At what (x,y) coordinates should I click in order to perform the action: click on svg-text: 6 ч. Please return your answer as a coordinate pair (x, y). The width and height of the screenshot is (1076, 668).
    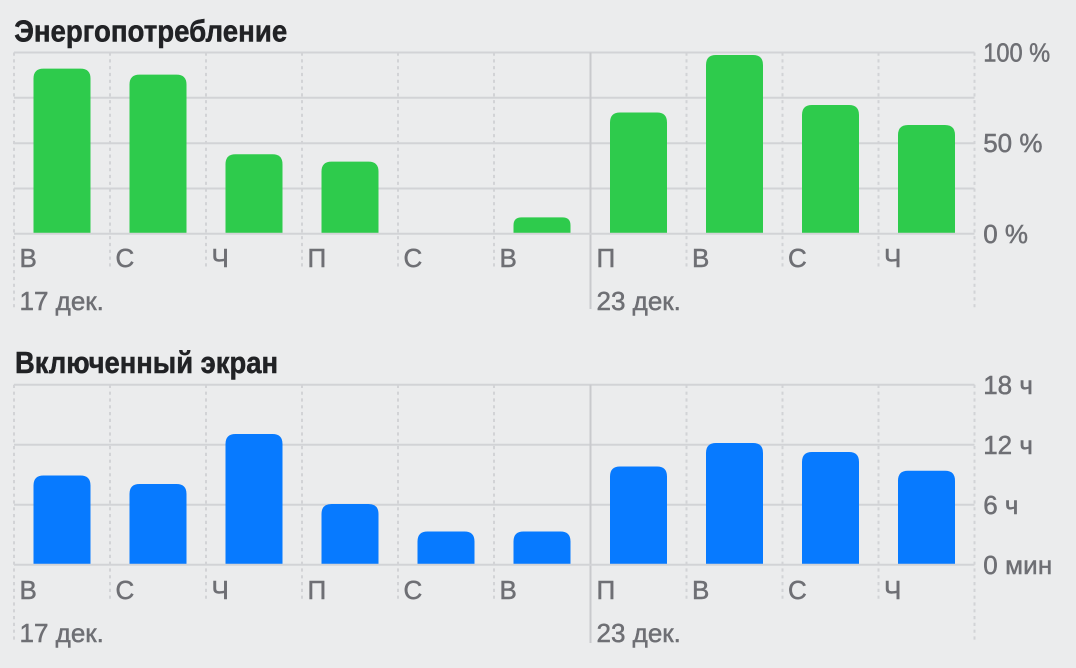
    Looking at the image, I should click on (1000, 505).